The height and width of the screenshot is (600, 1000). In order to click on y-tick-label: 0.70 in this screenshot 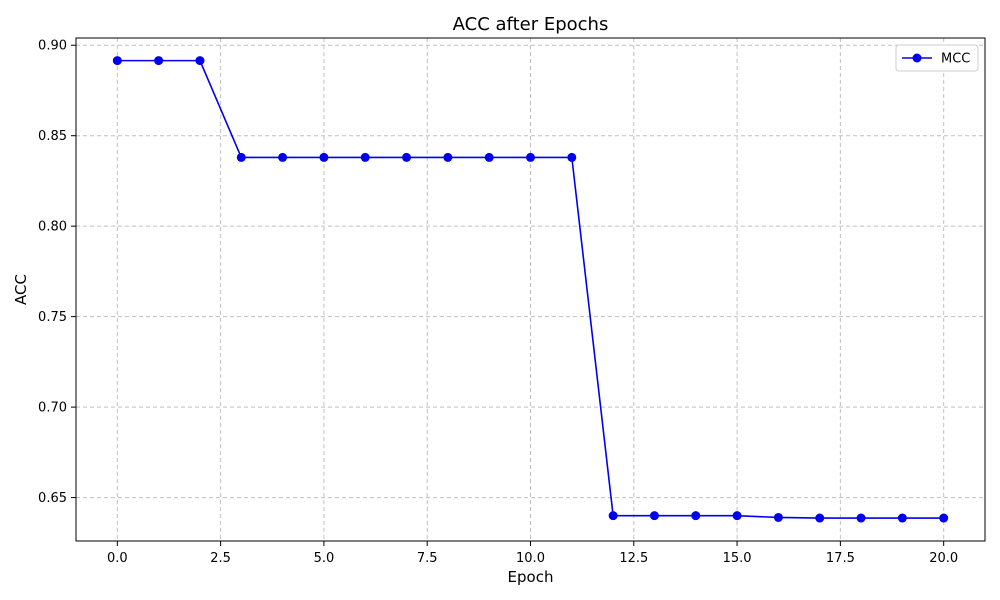, I will do `click(52, 408)`.